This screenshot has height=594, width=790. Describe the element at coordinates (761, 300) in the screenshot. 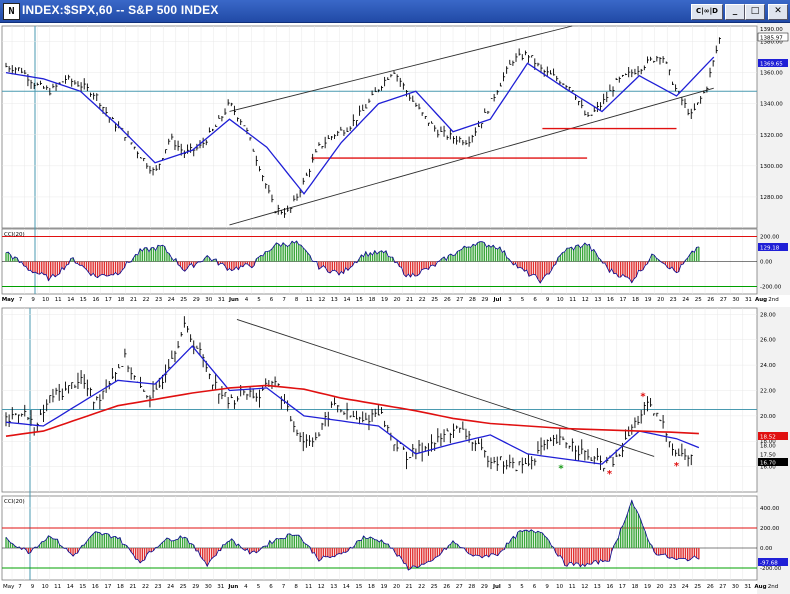

I see `upper-date-label: Aug` at that location.